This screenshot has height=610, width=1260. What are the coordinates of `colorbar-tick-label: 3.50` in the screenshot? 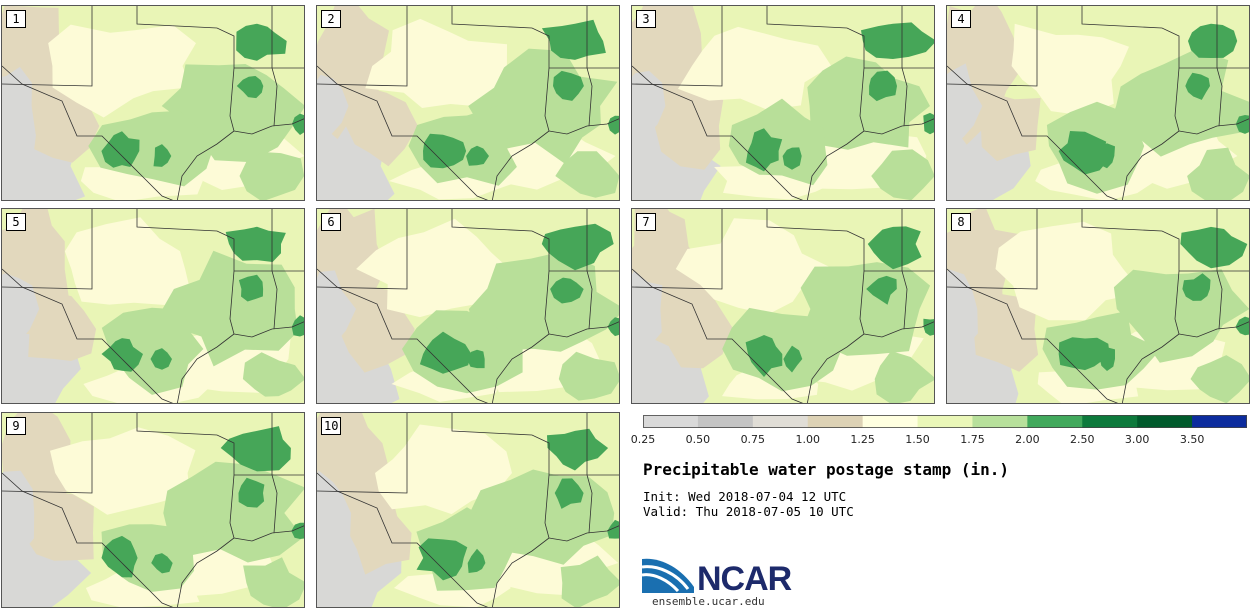 It's located at (1192, 439).